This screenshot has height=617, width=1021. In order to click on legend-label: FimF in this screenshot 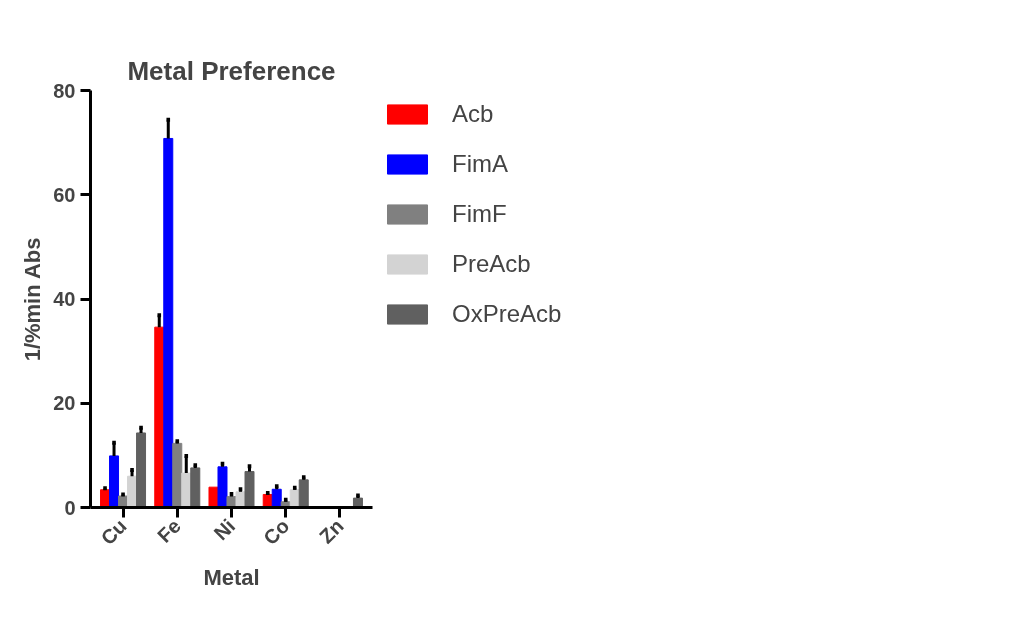, I will do `click(479, 214)`.